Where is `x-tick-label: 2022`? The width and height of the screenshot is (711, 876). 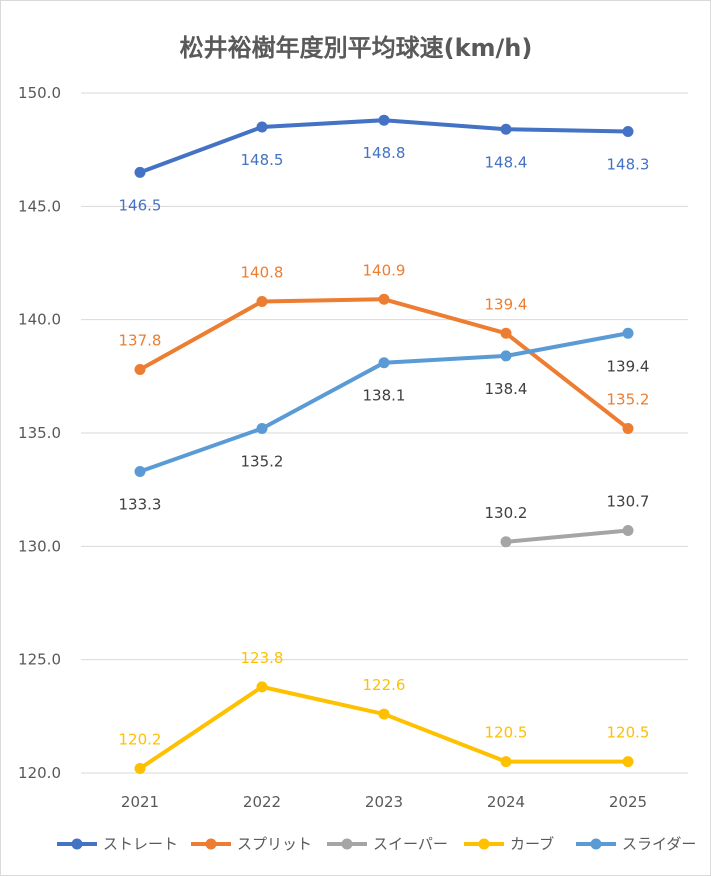 x-tick-label: 2022 is located at coordinates (262, 802).